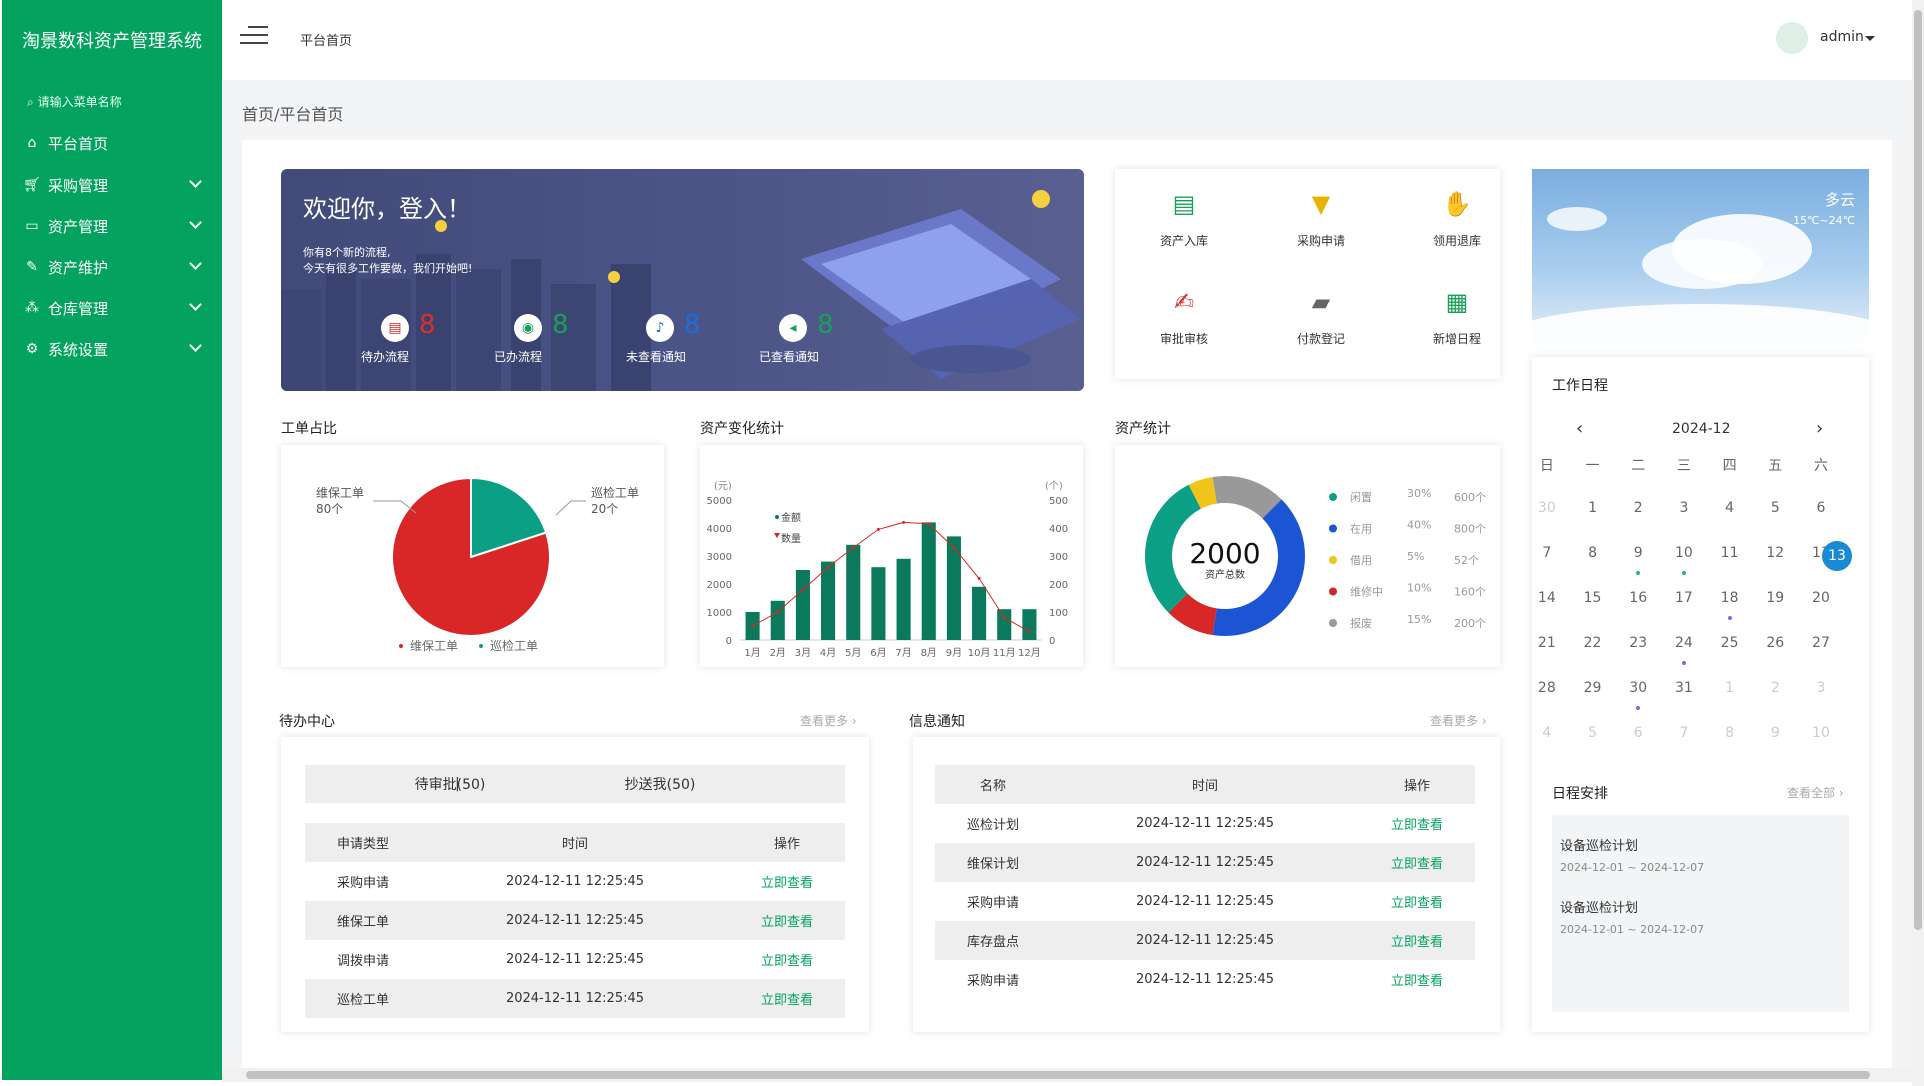 This screenshot has width=1924, height=1086. What do you see at coordinates (1729, 553) in the screenshot?
I see `calendar-day: 11` at bounding box center [1729, 553].